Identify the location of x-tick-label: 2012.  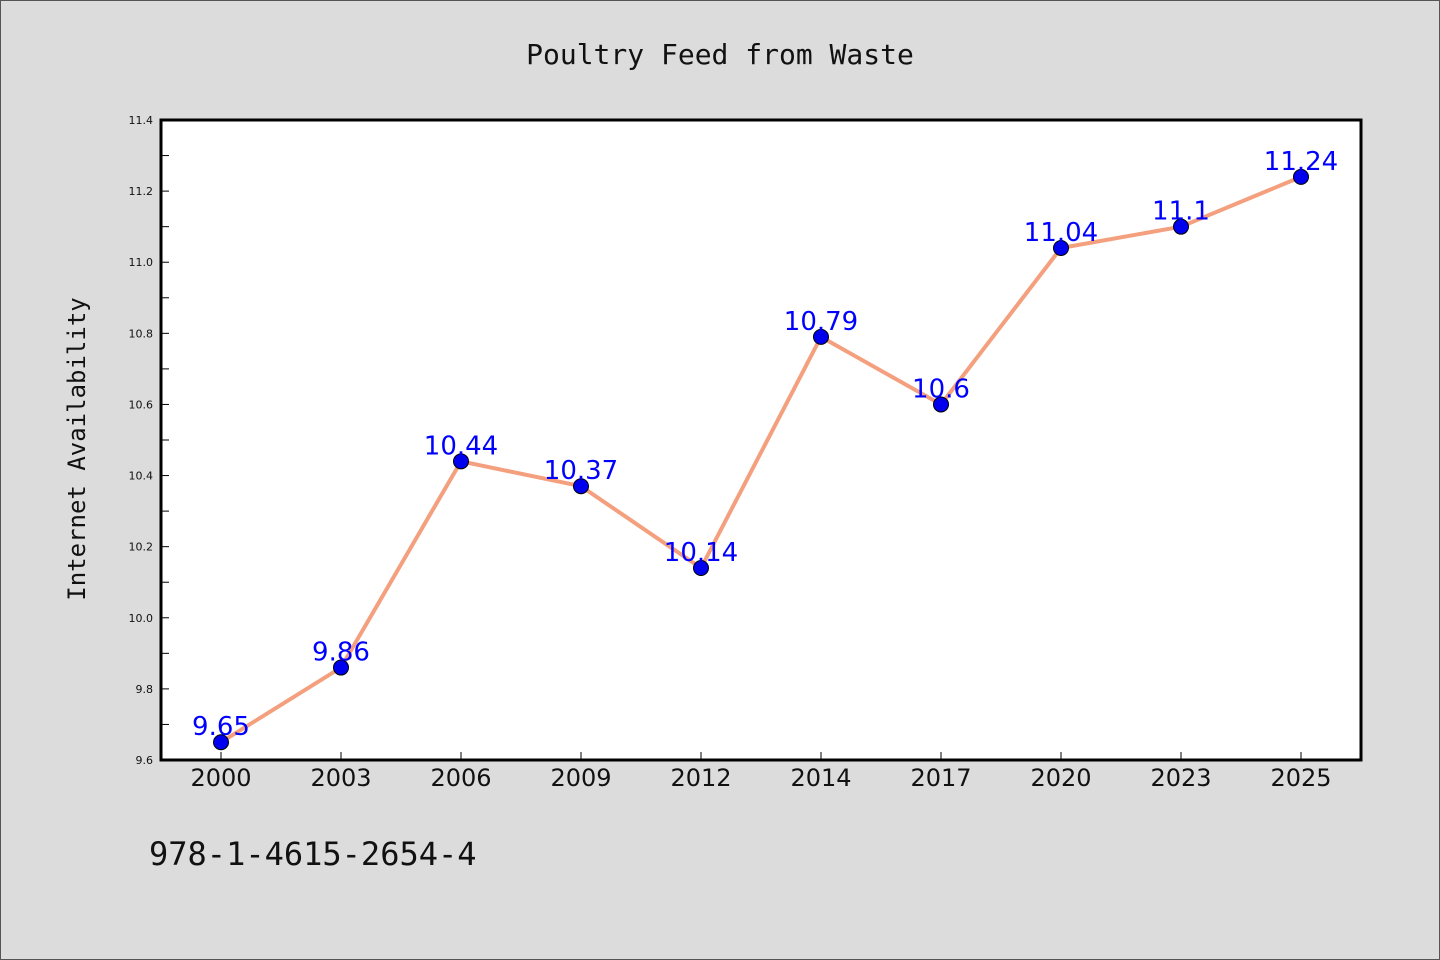
(700, 778).